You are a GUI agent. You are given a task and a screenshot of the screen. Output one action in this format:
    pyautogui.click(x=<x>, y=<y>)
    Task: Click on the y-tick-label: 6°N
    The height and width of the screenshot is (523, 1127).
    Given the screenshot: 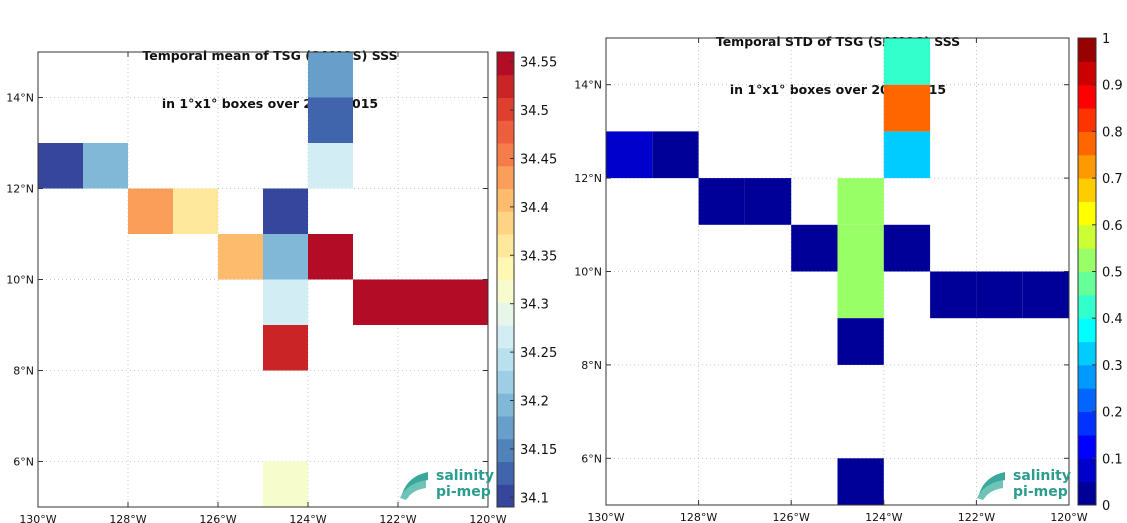 What is the action you would take?
    pyautogui.click(x=23, y=462)
    